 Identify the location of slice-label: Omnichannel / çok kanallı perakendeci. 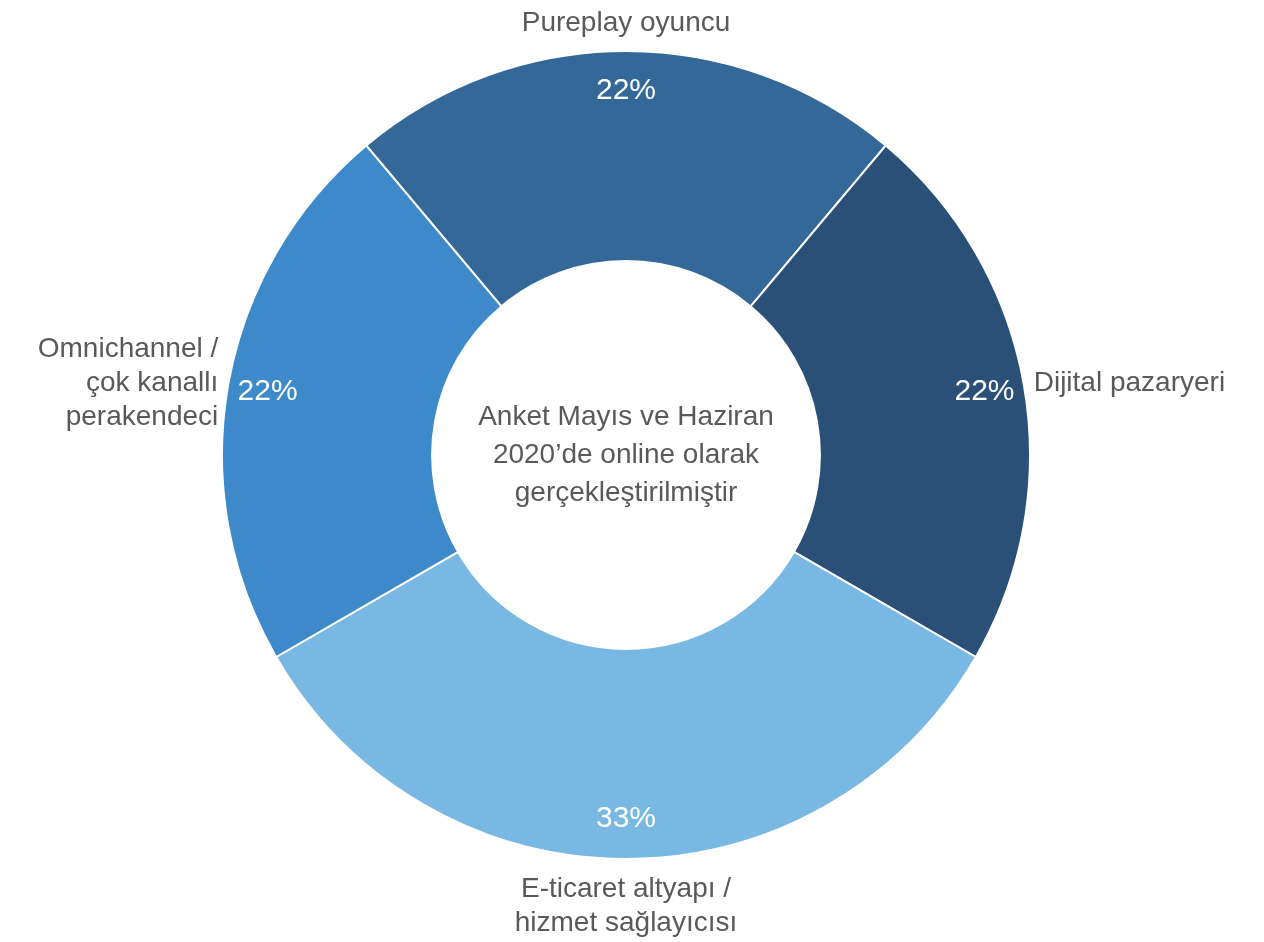
(128, 381).